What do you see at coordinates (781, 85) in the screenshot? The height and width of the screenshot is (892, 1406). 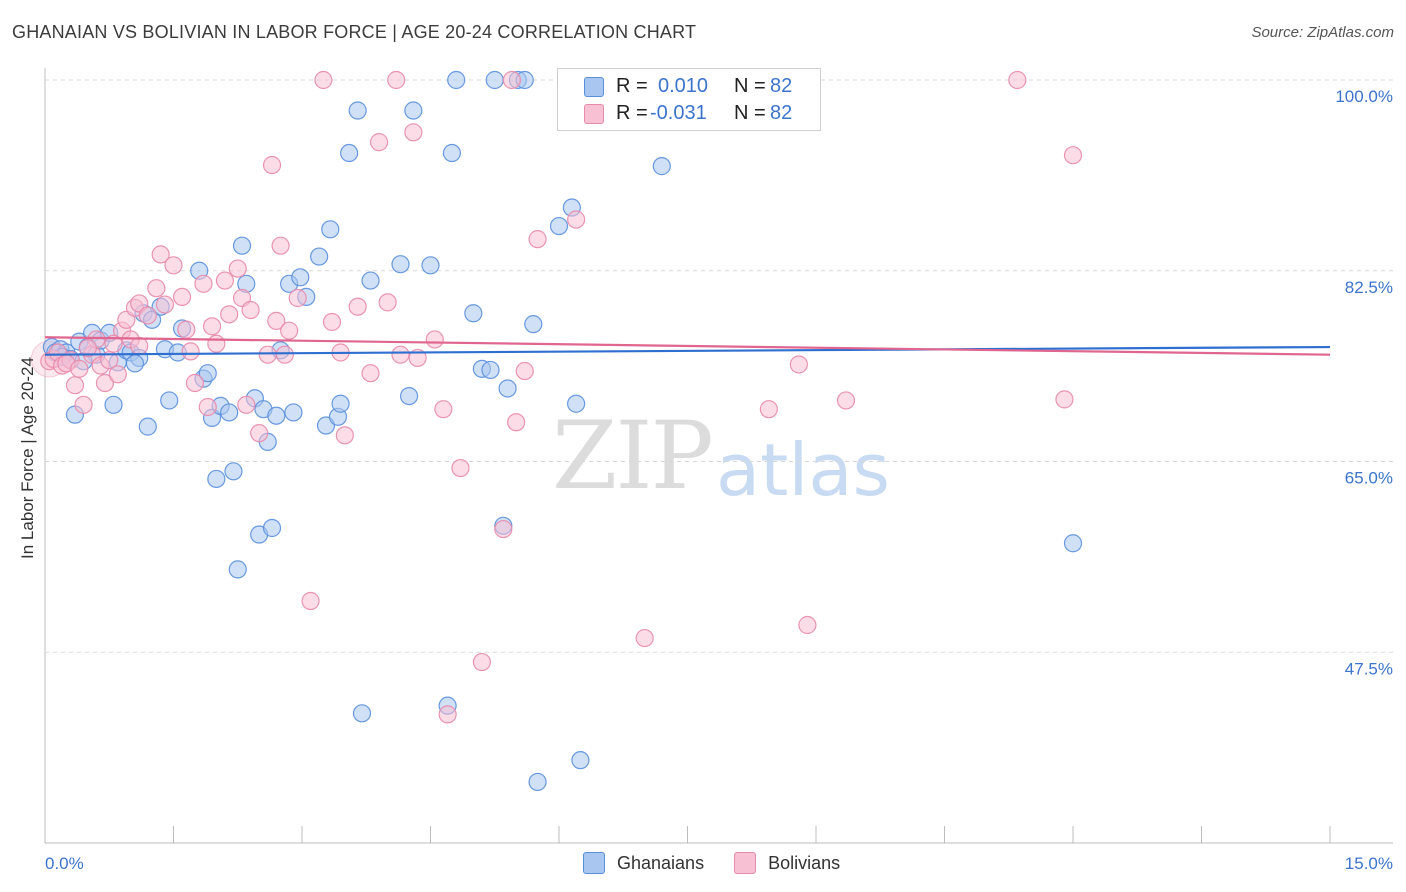 I see `legend-n-value: 82` at bounding box center [781, 85].